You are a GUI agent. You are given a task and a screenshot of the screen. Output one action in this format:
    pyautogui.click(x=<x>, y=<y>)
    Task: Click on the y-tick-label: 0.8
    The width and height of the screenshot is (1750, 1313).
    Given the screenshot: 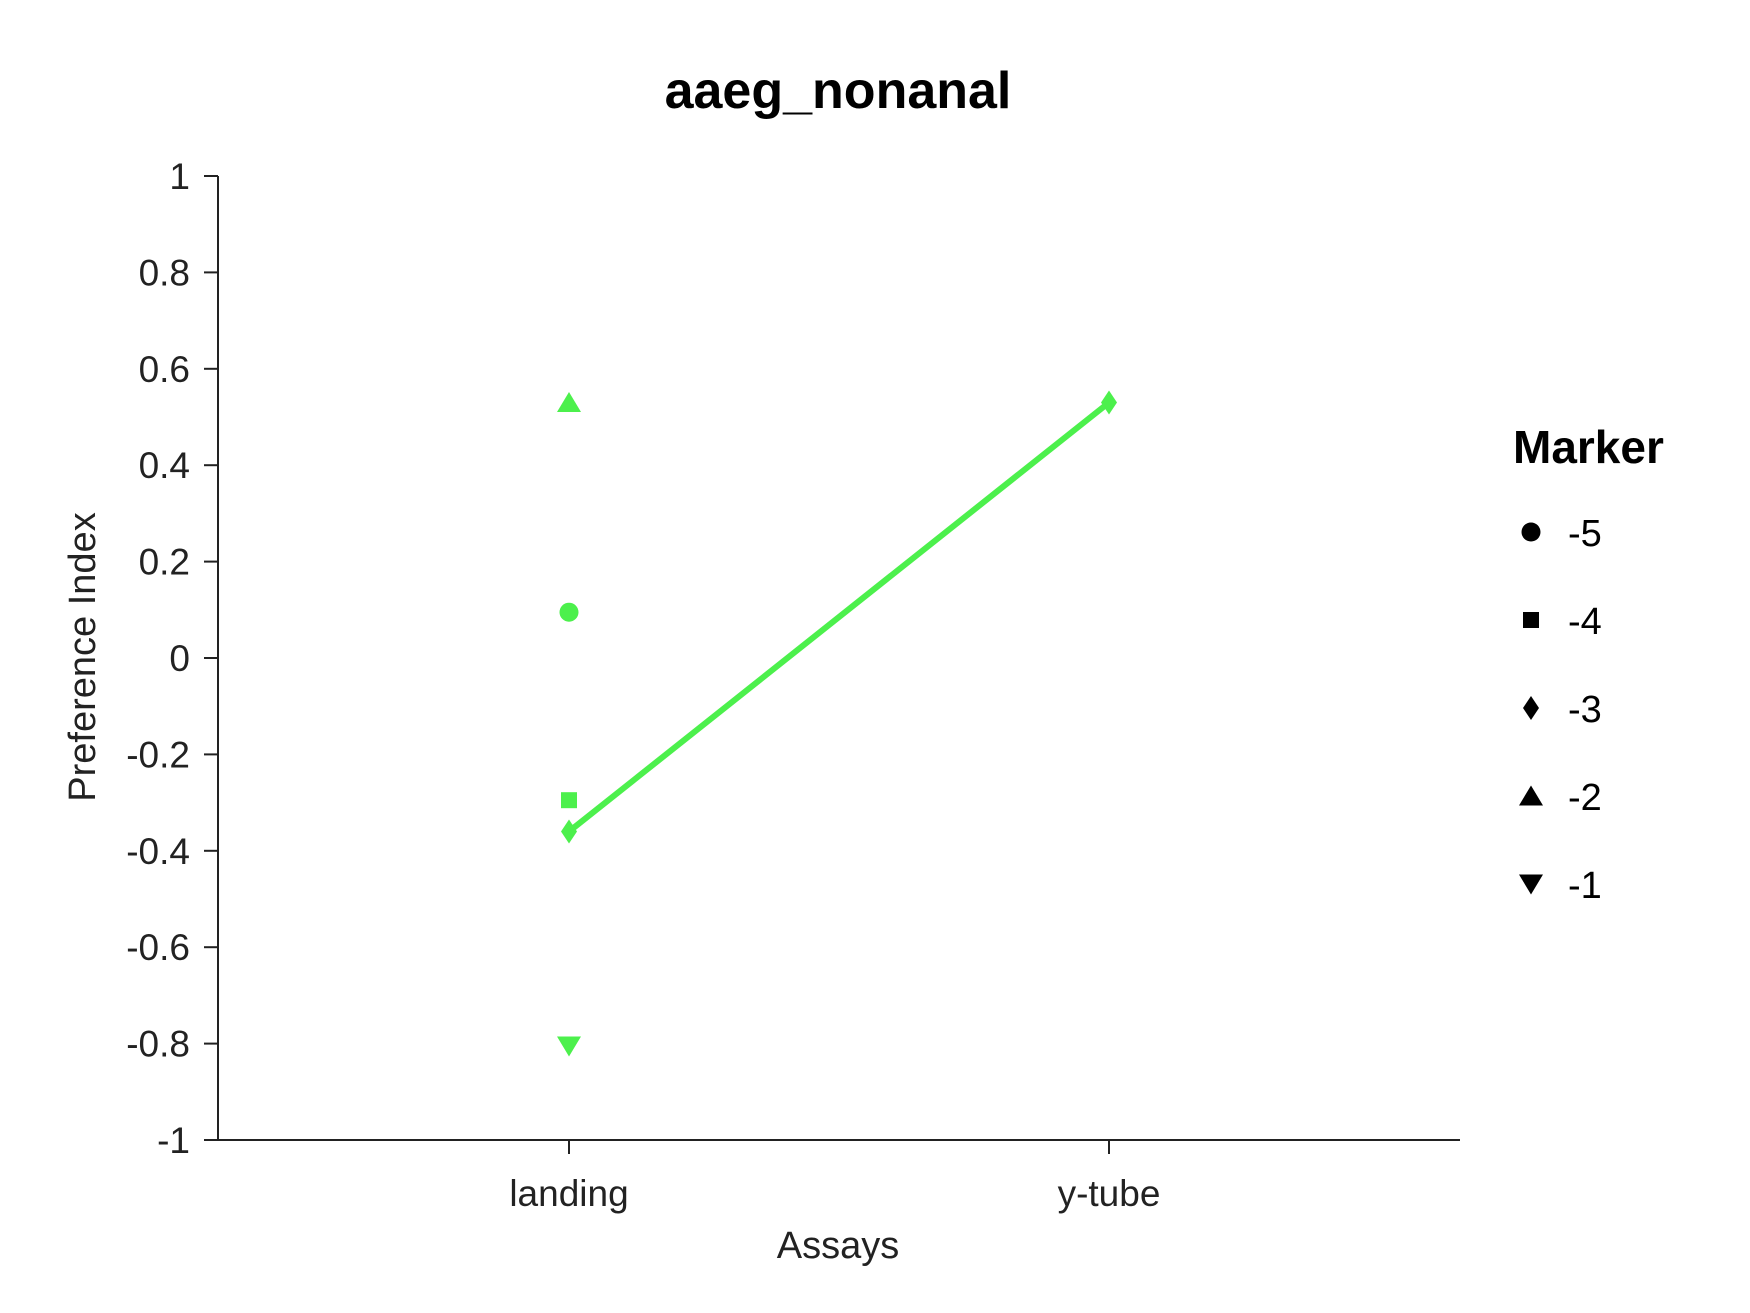 What is the action you would take?
    pyautogui.click(x=164, y=272)
    